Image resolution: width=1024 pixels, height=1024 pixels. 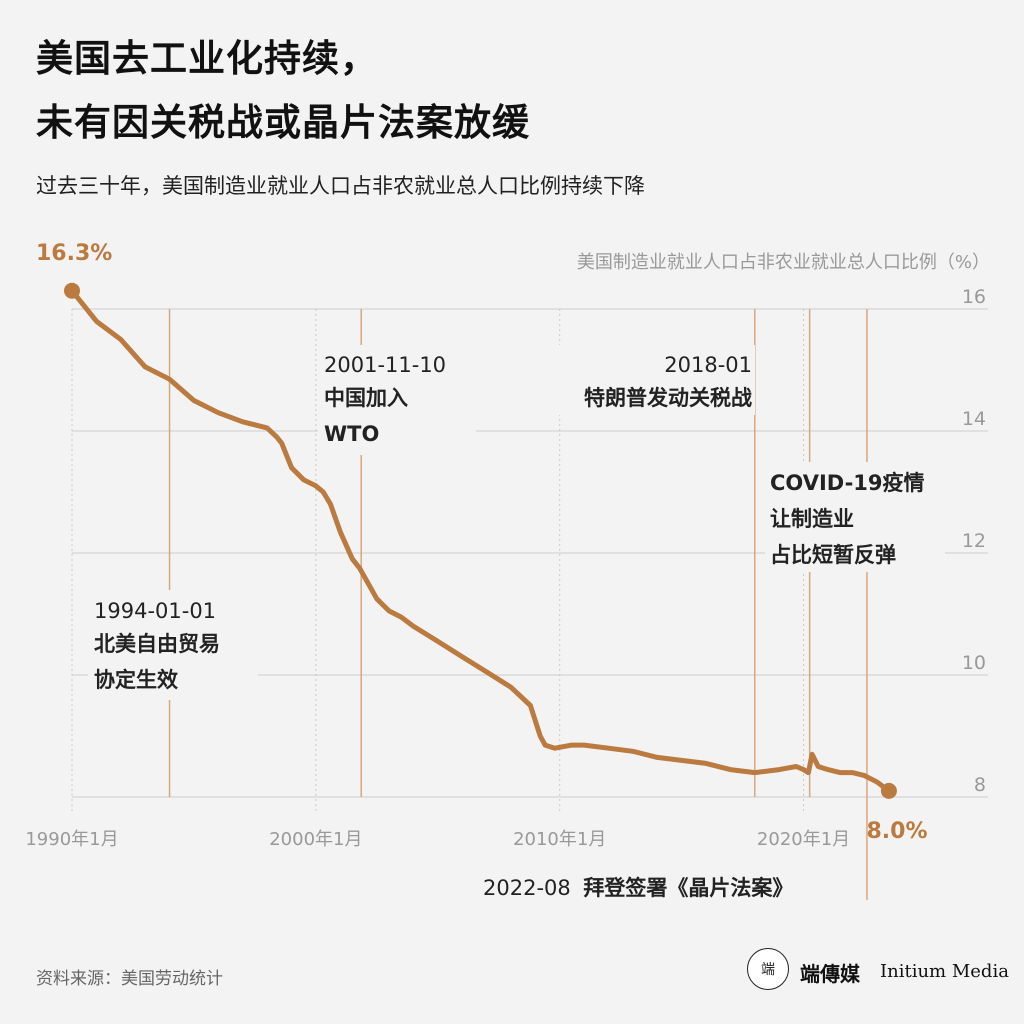 I want to click on x-tick-label: 2010年1月, so click(x=559, y=839).